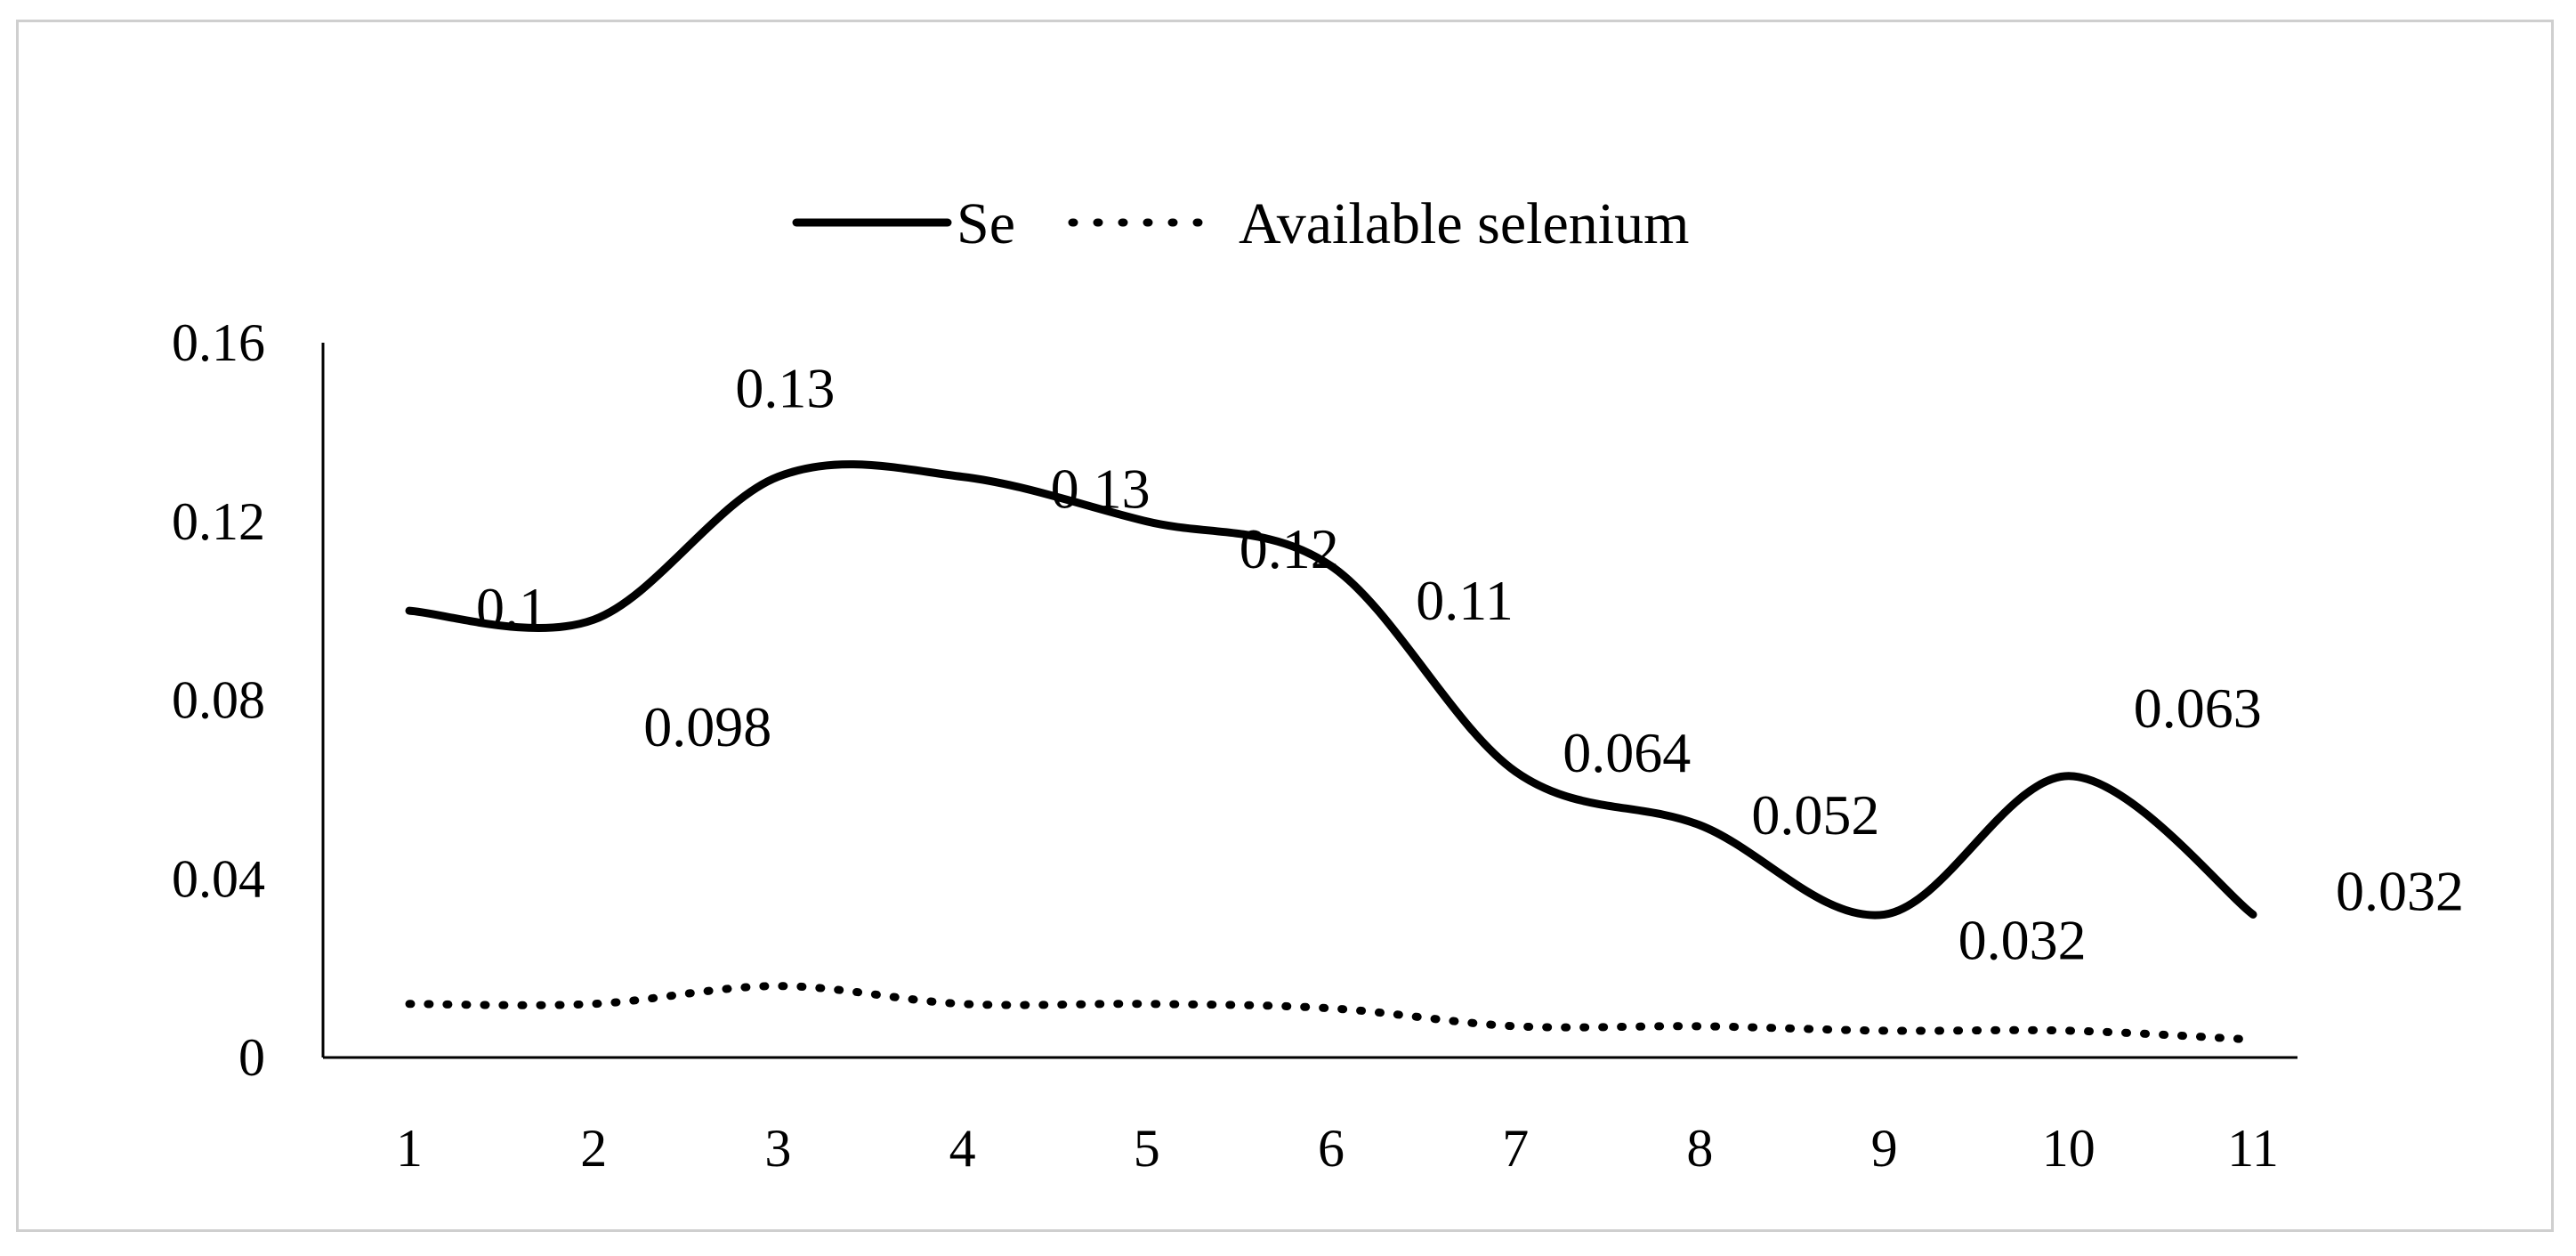  Describe the element at coordinates (1884, 1148) in the screenshot. I see `x-tick-label: 9` at that location.